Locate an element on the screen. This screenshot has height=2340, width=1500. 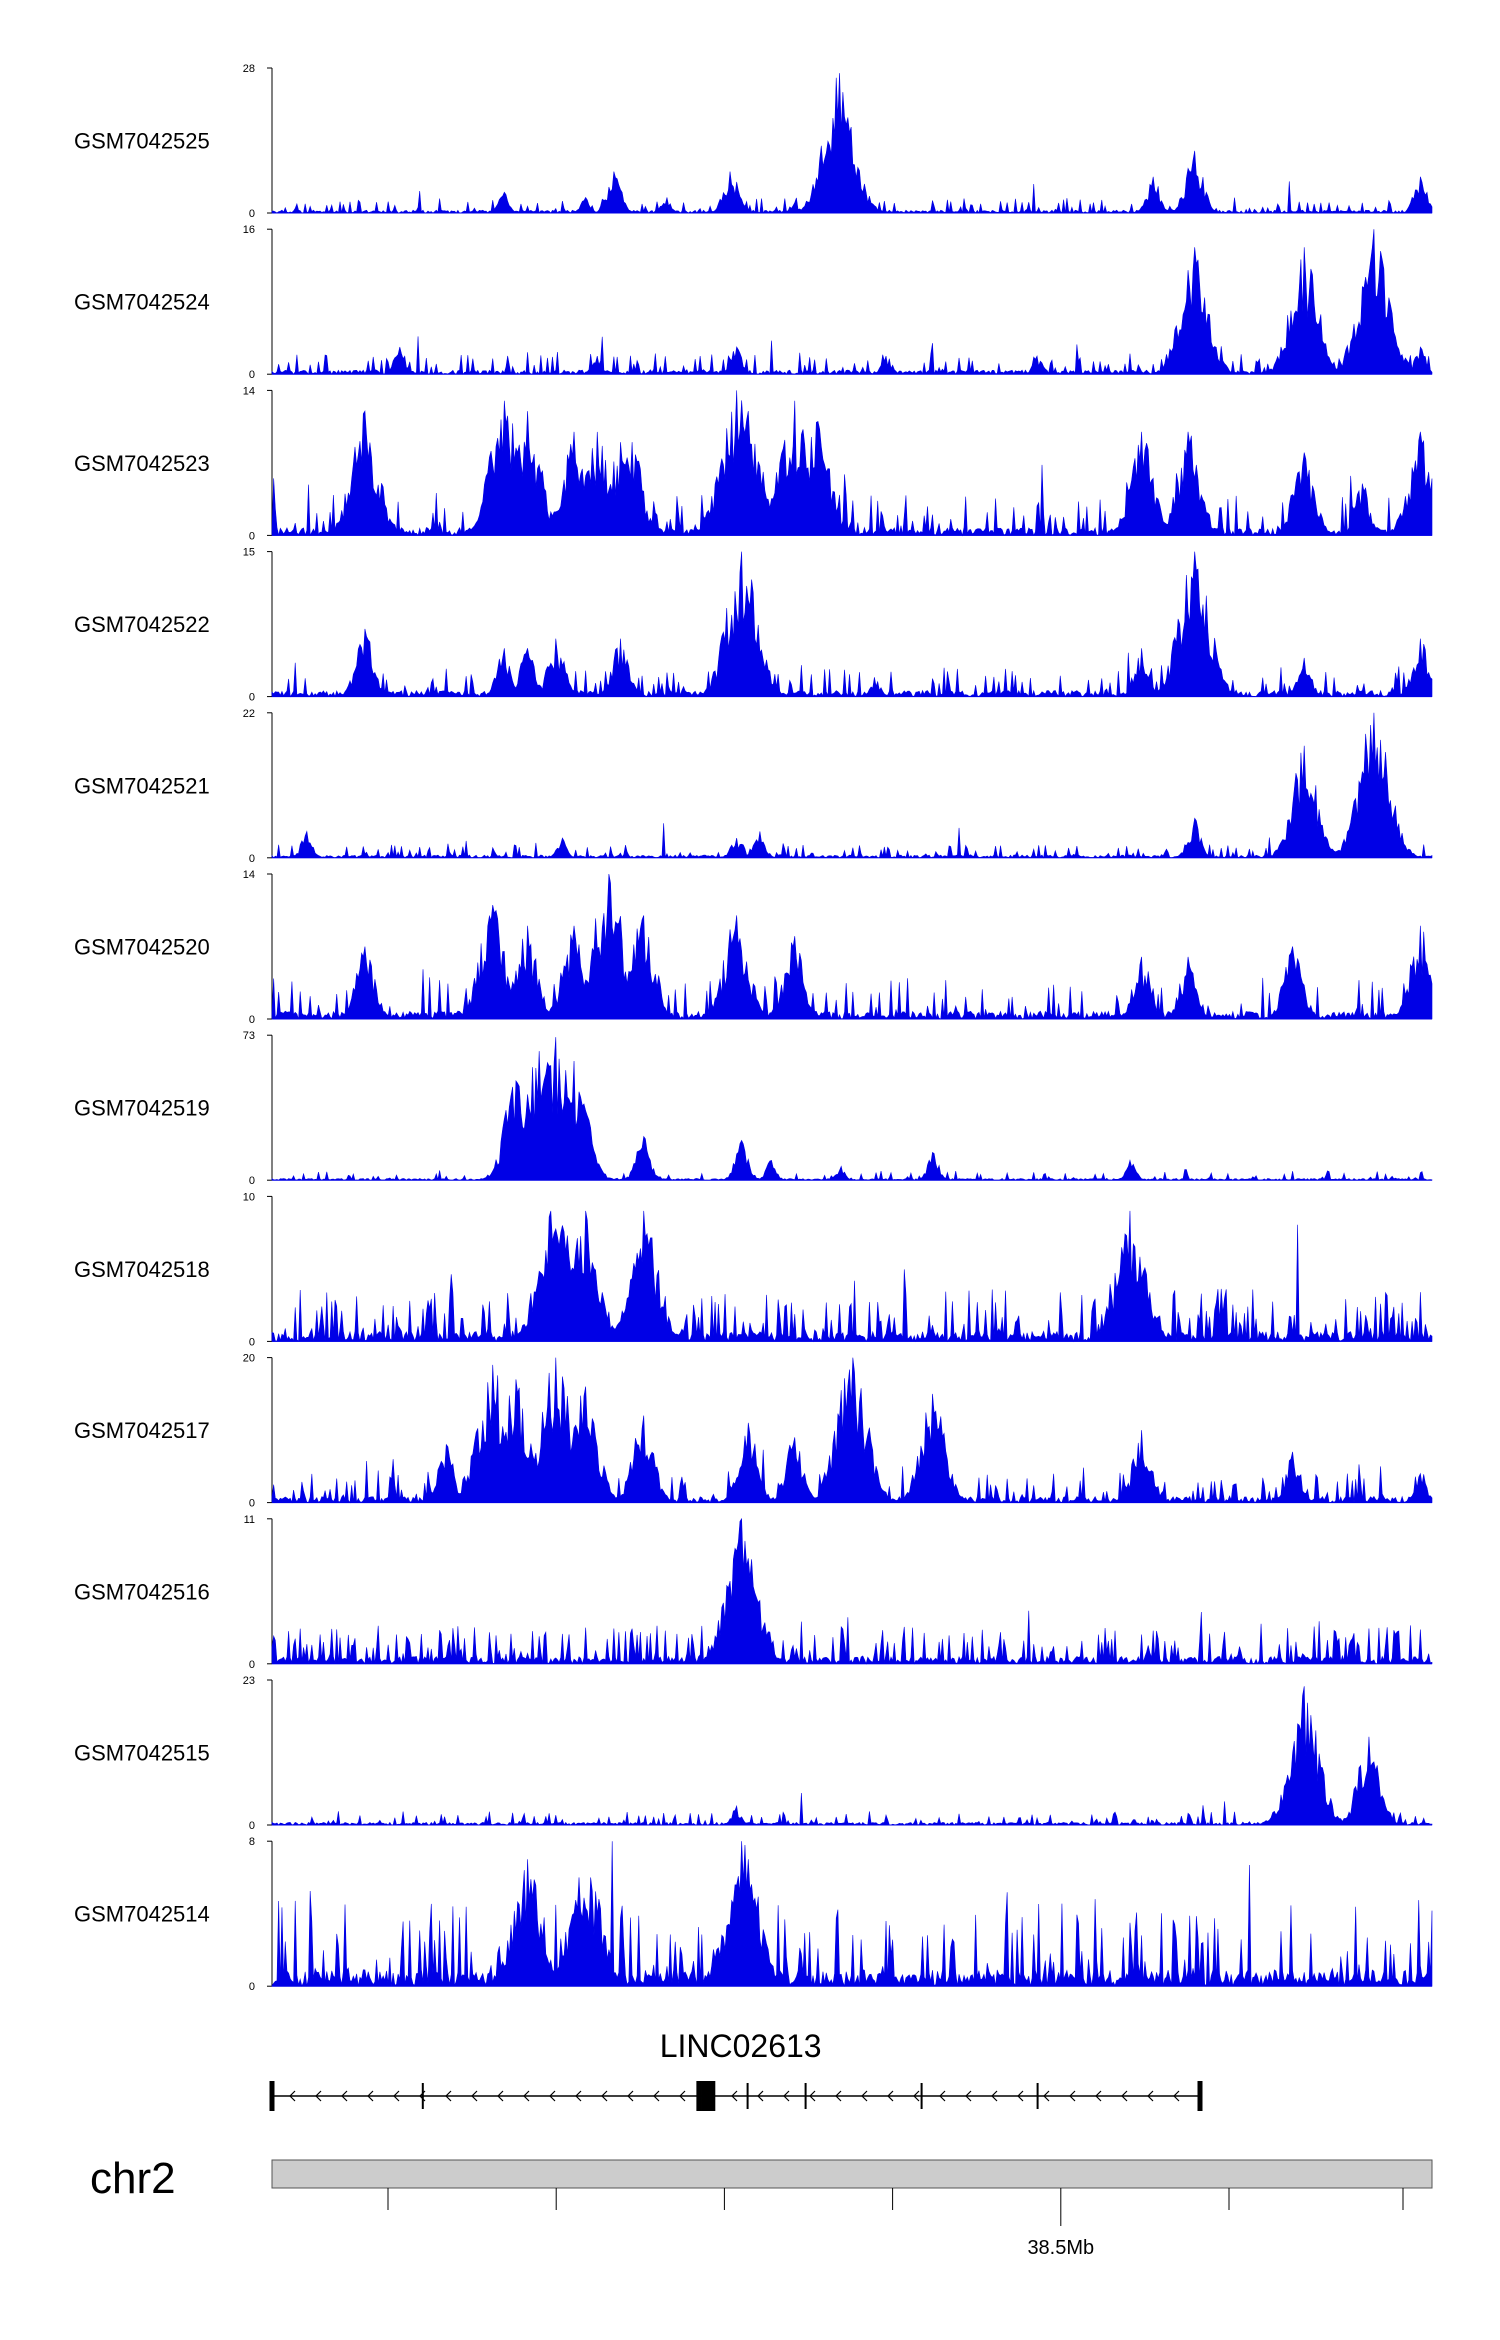
track-GSM7042519: GSM7042519 73 0 is located at coordinates (753, 1108).